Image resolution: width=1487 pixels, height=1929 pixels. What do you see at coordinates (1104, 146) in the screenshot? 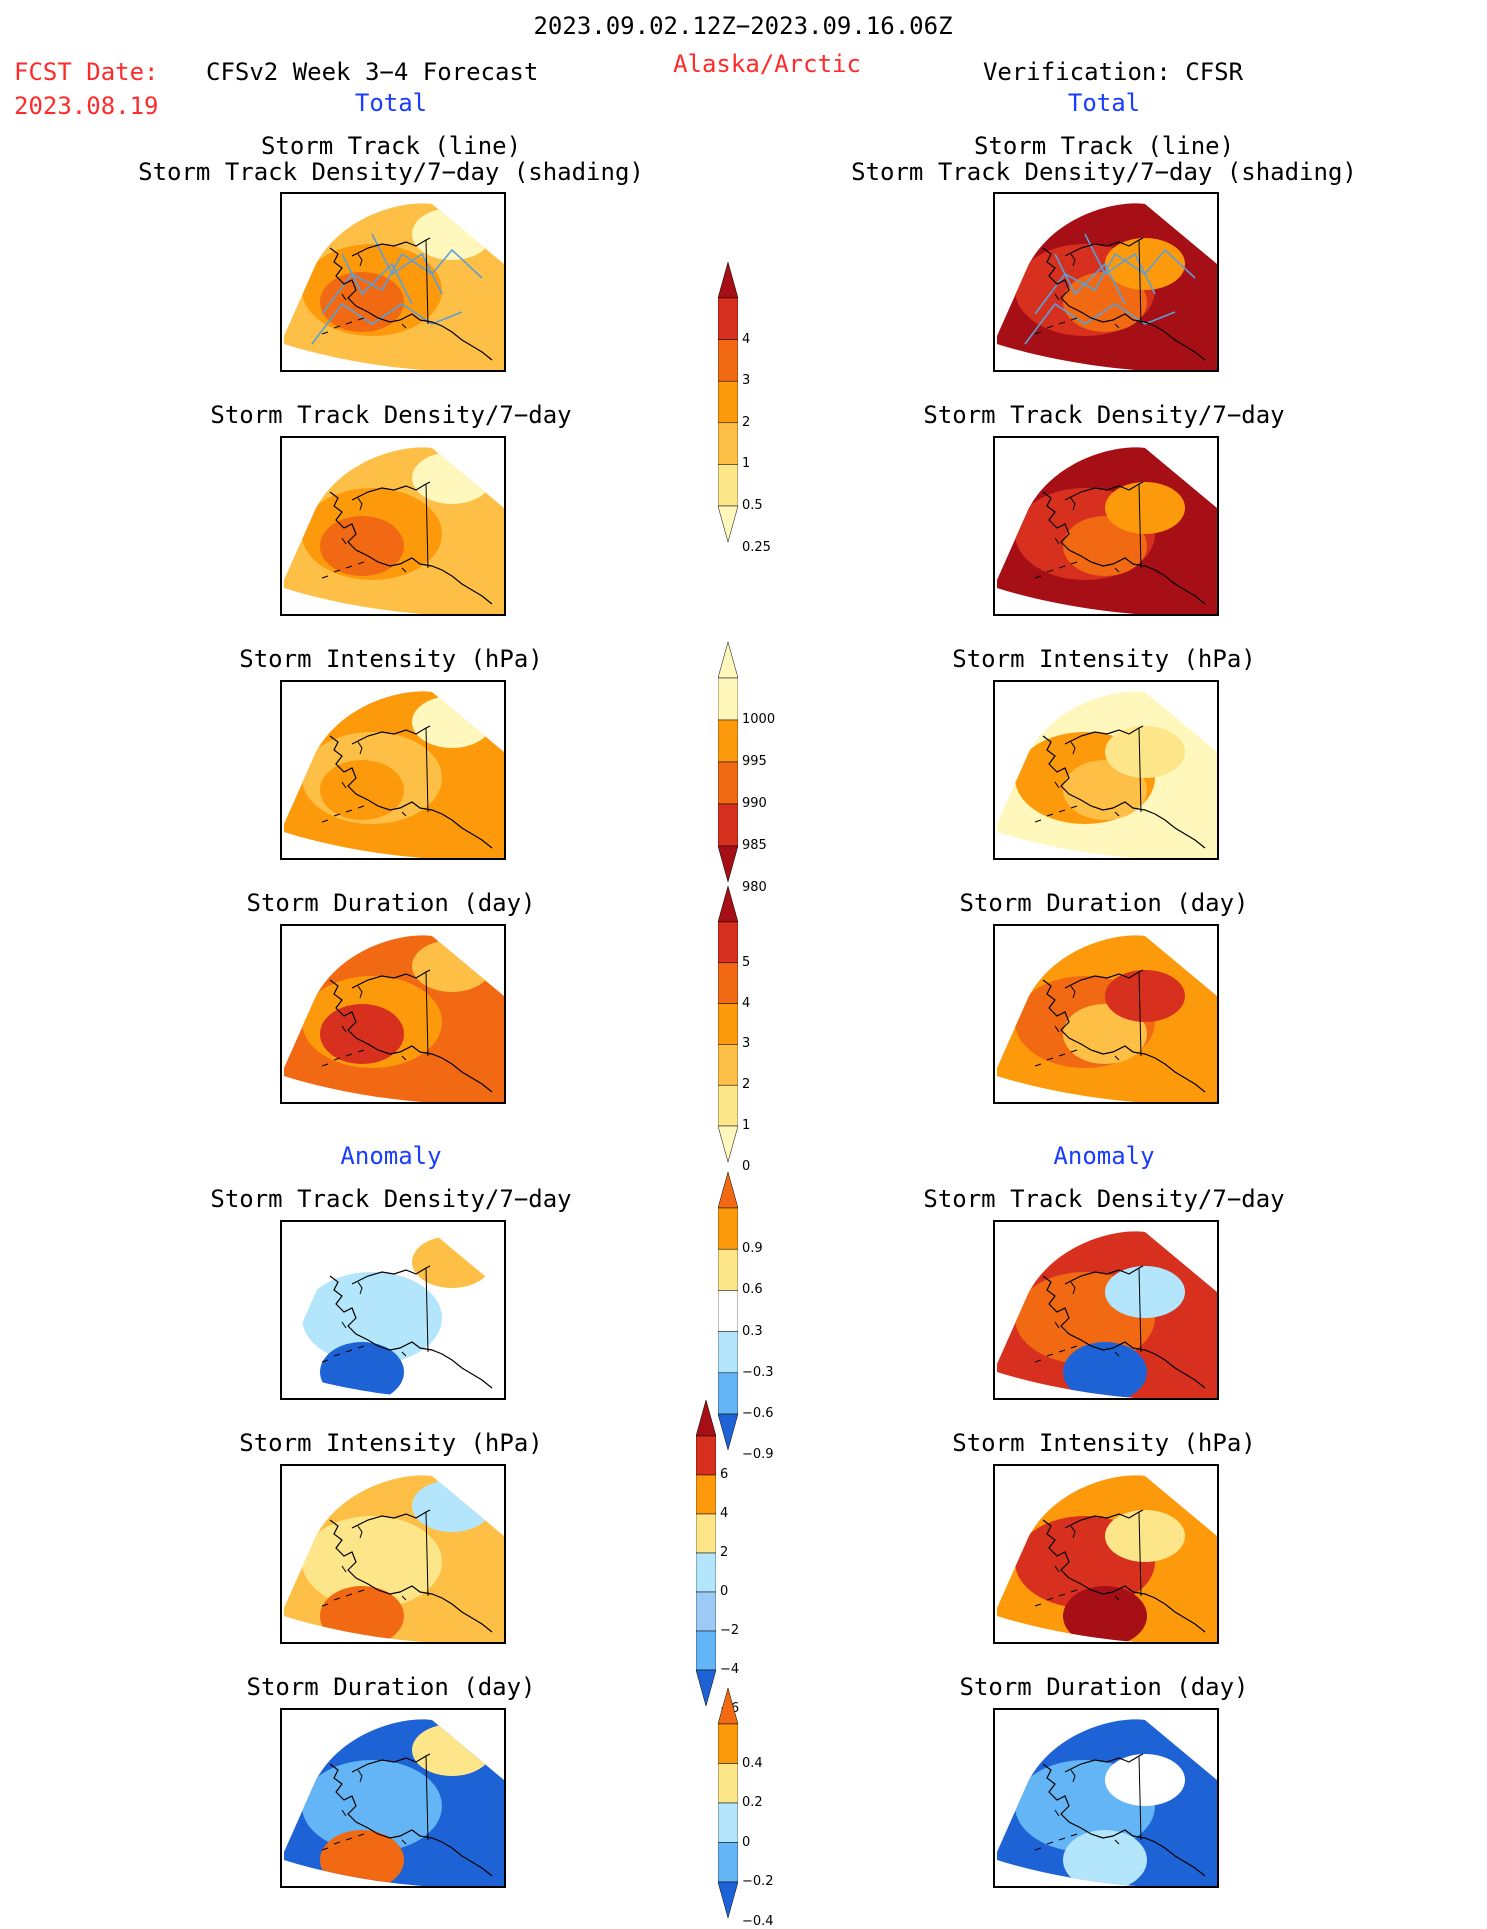
I see `right-track-line-title: Storm Track (line)` at bounding box center [1104, 146].